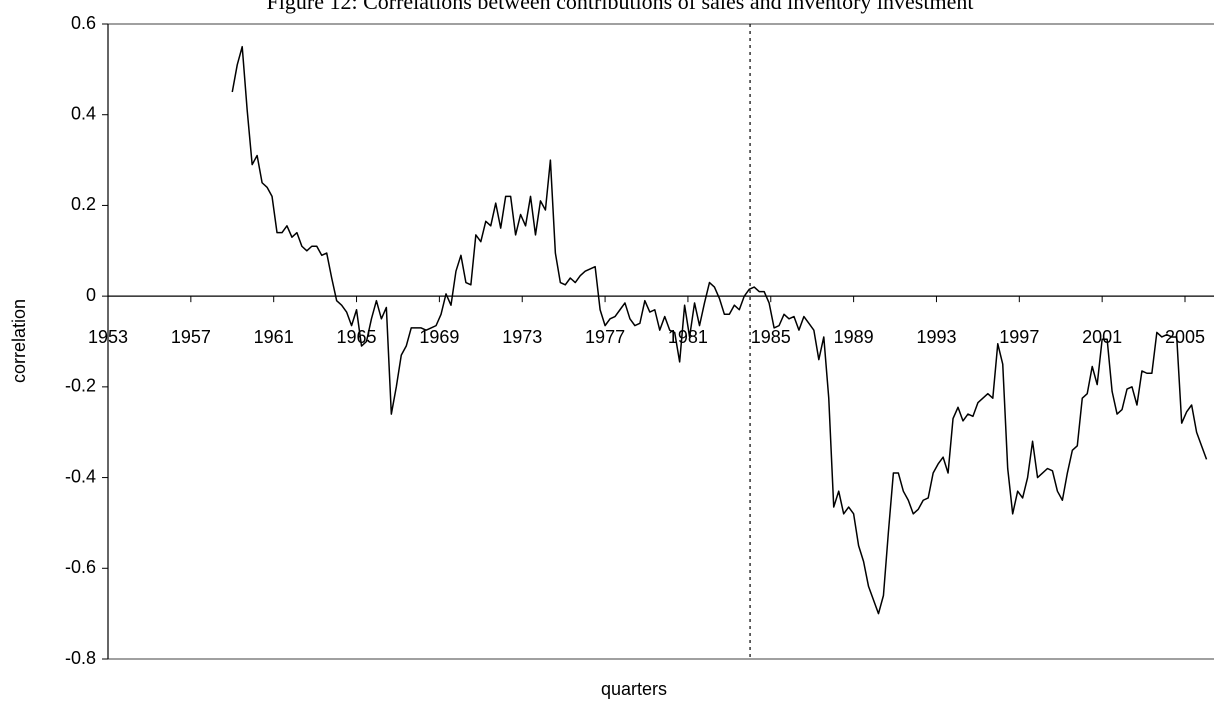 The width and height of the screenshot is (1214, 704). What do you see at coordinates (688, 337) in the screenshot?
I see `x-tick-label: 1981` at bounding box center [688, 337].